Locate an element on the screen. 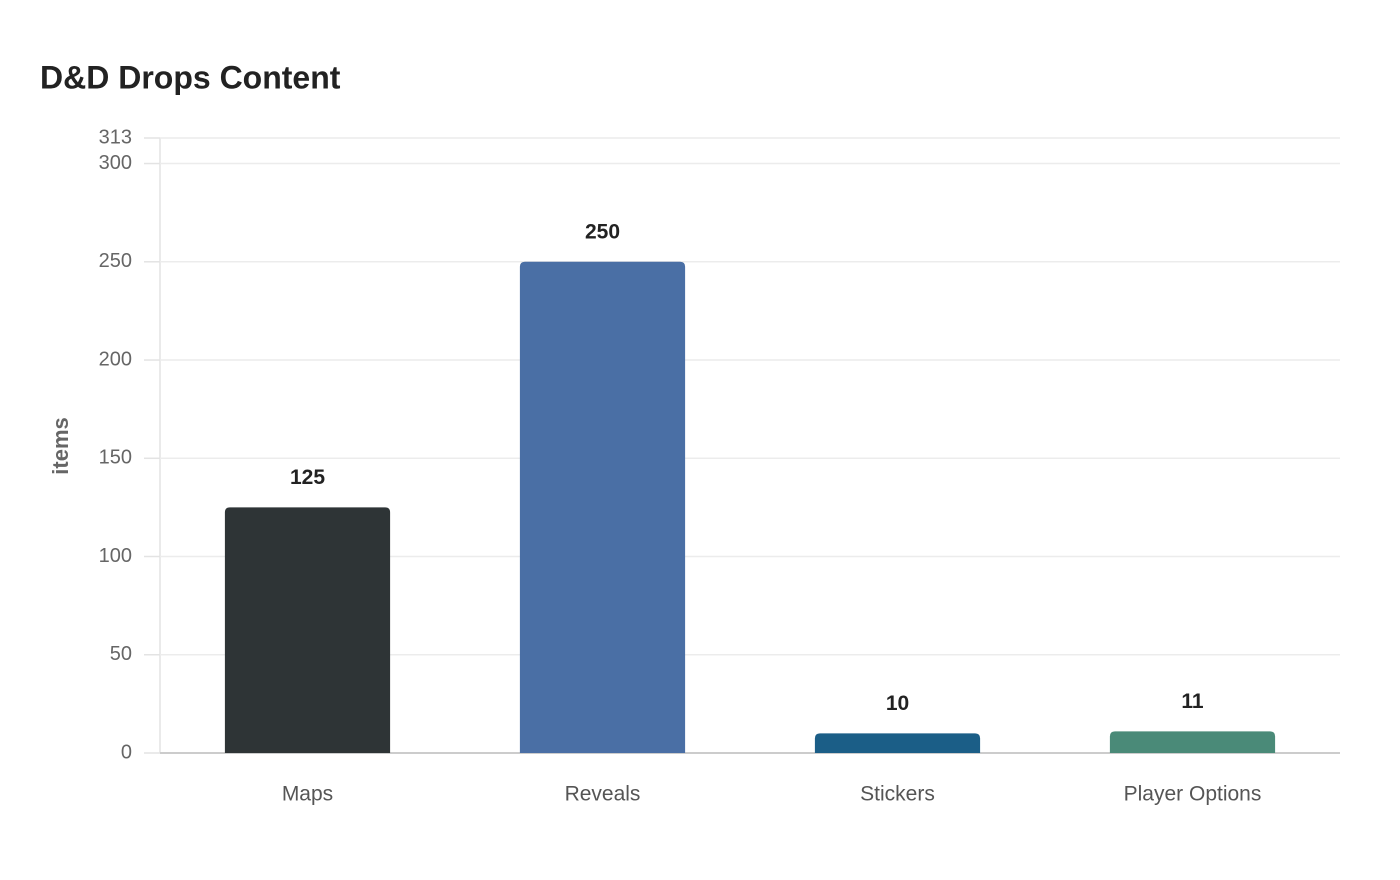  y-axis-label: items is located at coordinates (60, 445).